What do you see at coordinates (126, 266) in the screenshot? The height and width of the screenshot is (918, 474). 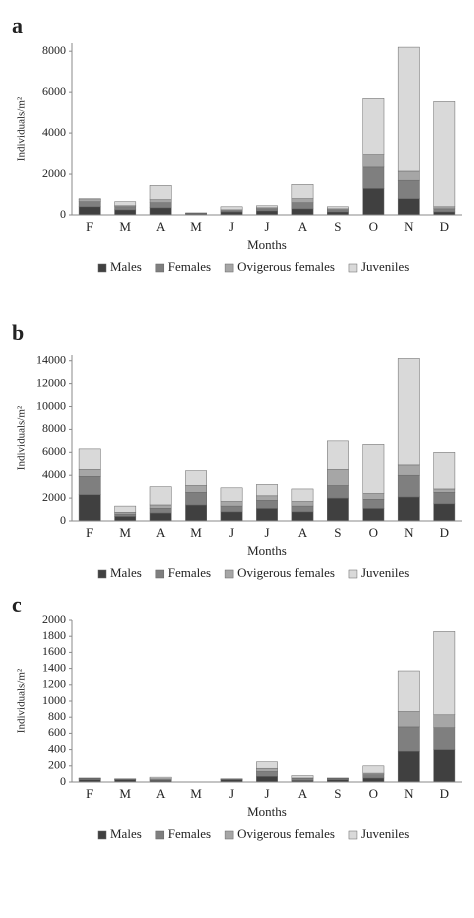 I see `legend-label: Males` at bounding box center [126, 266].